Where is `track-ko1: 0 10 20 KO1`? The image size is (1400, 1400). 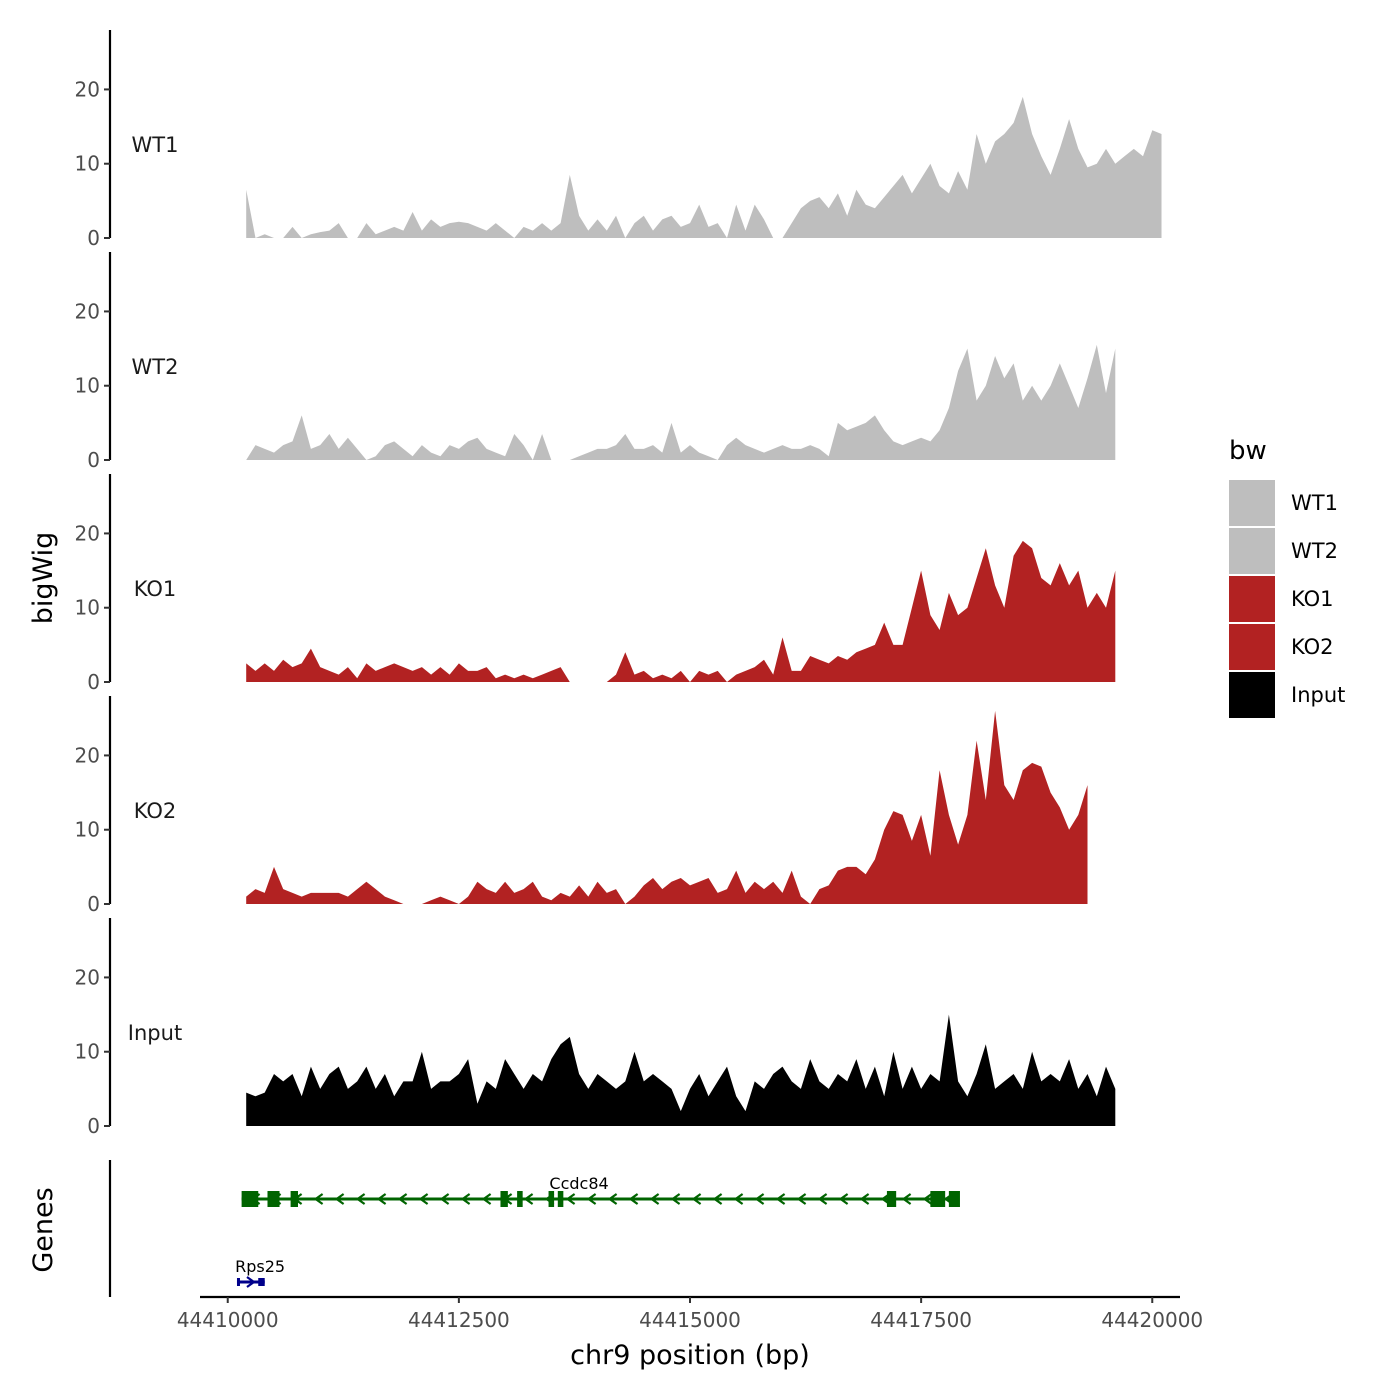 track-ko1: 0 10 20 KO1 is located at coordinates (595, 584).